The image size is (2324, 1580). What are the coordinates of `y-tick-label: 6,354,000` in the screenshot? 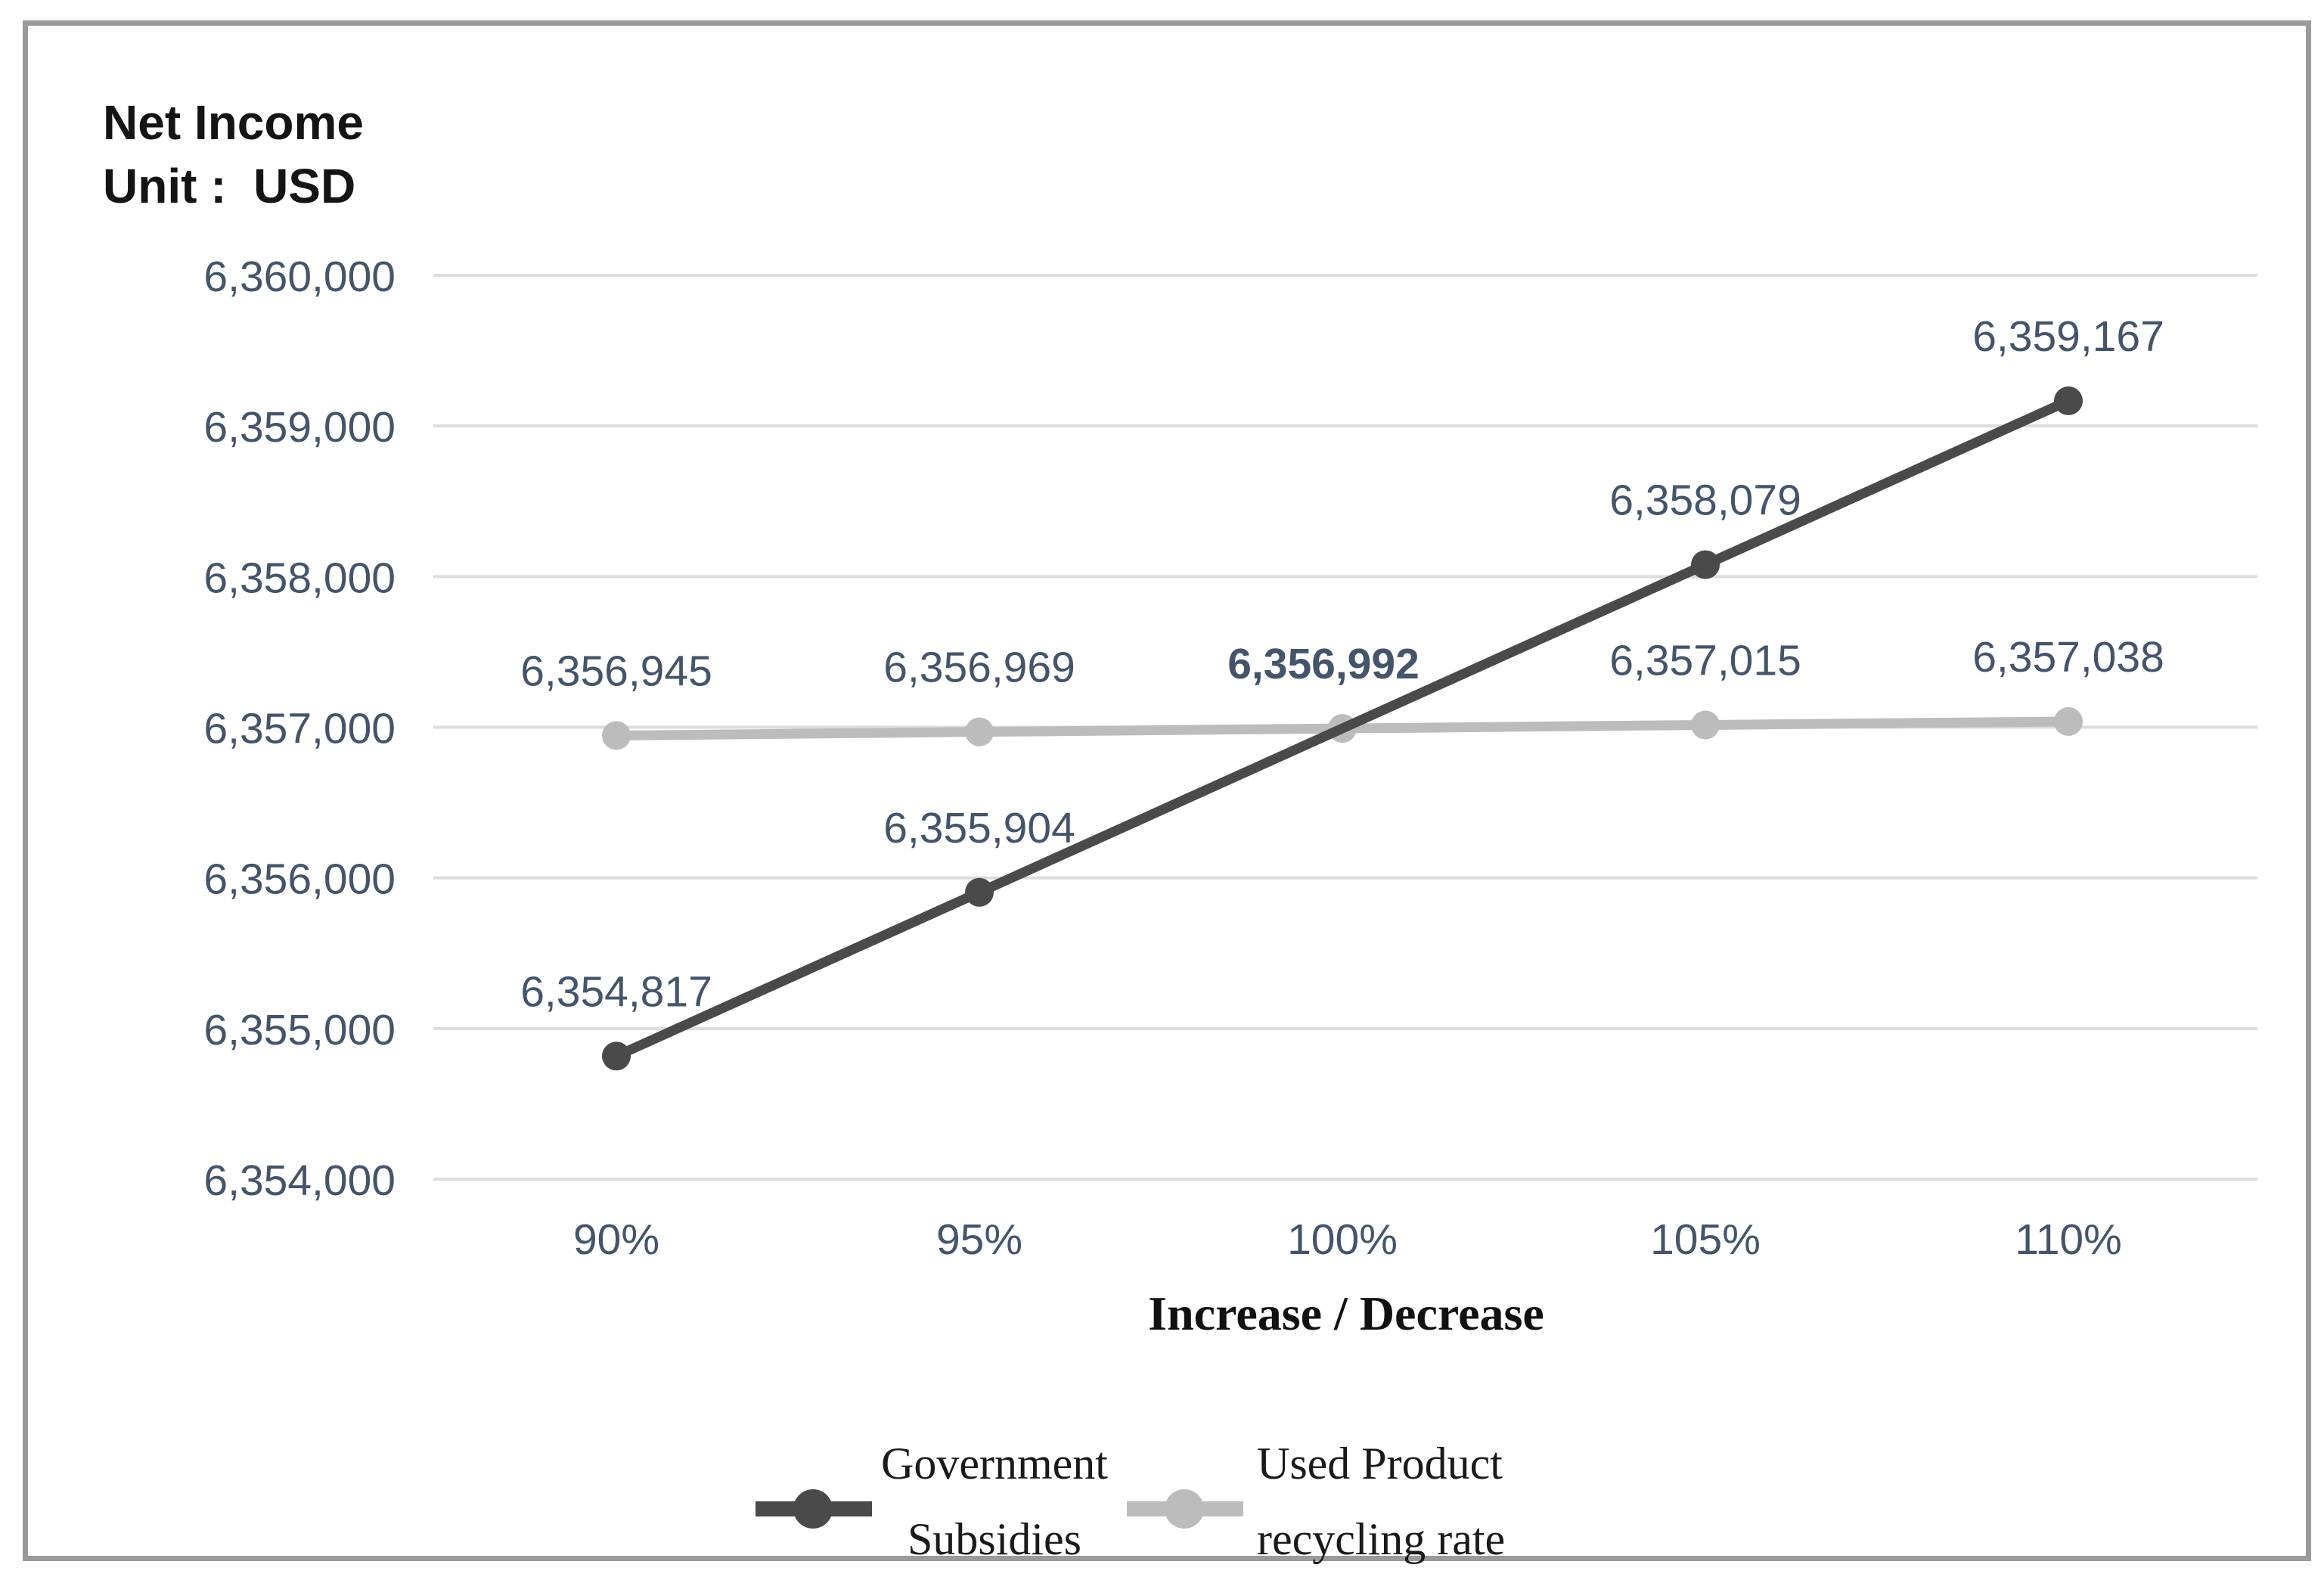 It's located at (299, 1180).